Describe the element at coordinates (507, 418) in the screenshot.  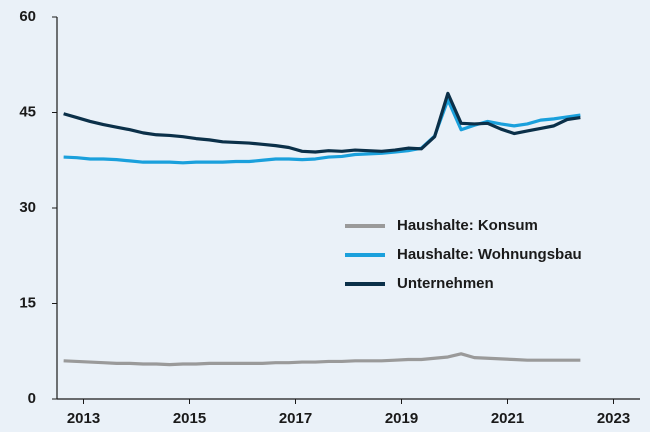
I see `x-tick-label: 2021` at that location.